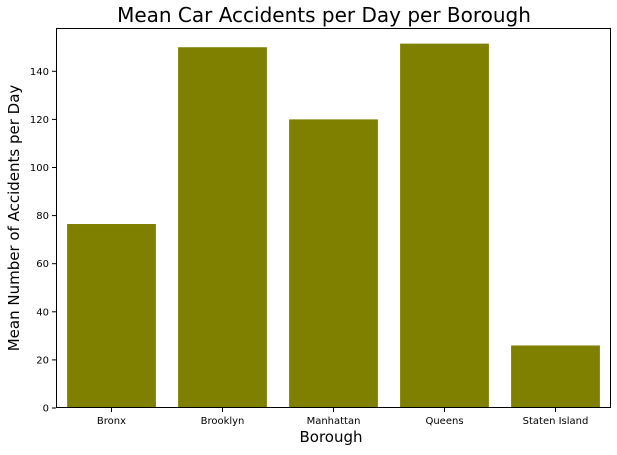 The height and width of the screenshot is (455, 617). I want to click on y-tick-label: 40, so click(42, 312).